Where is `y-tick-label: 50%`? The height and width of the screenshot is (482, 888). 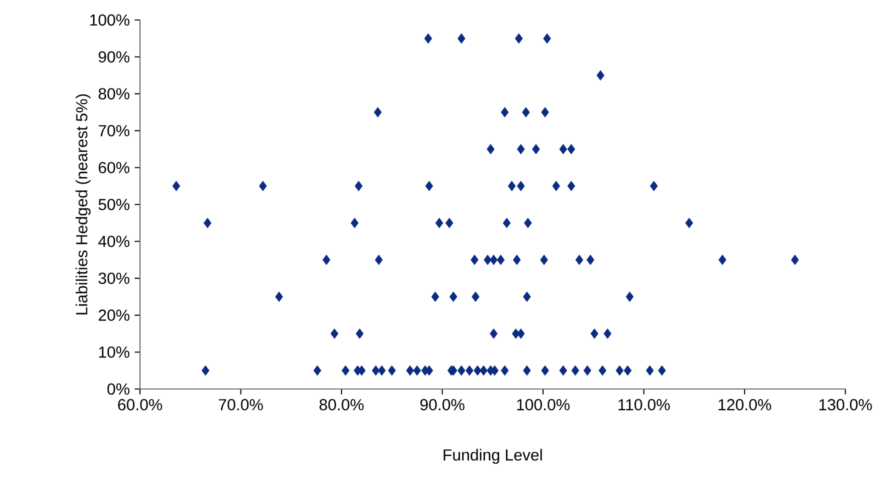
y-tick-label: 50% is located at coordinates (114, 204).